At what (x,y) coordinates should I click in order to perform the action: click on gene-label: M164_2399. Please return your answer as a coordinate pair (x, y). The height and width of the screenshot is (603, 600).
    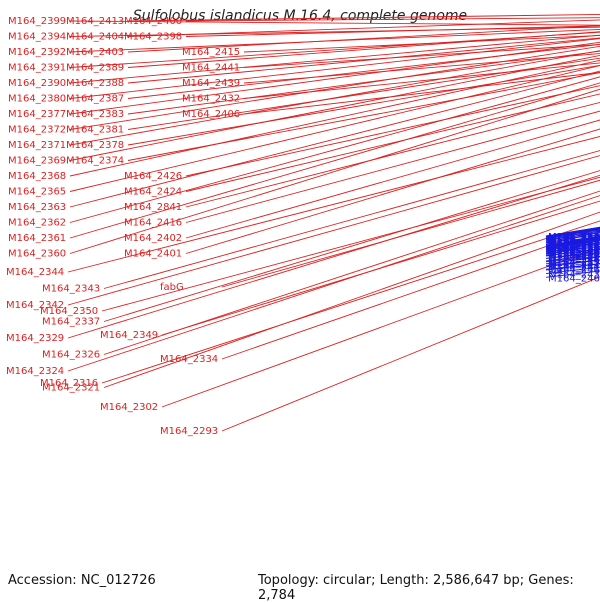
    Looking at the image, I should click on (37, 21).